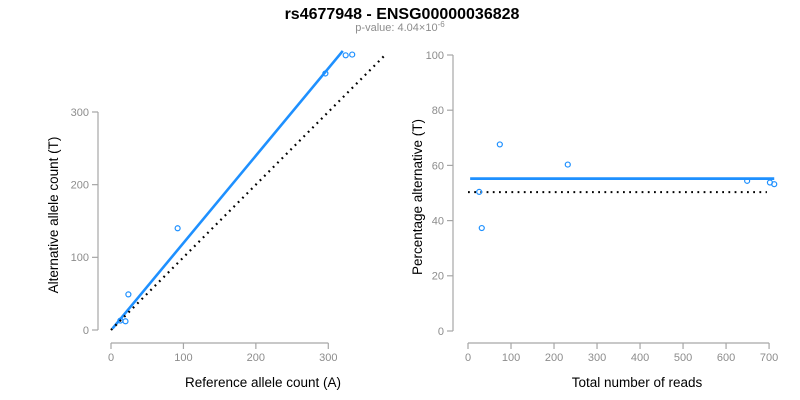  What do you see at coordinates (438, 111) in the screenshot?
I see `y-tick-label: 80` at bounding box center [438, 111].